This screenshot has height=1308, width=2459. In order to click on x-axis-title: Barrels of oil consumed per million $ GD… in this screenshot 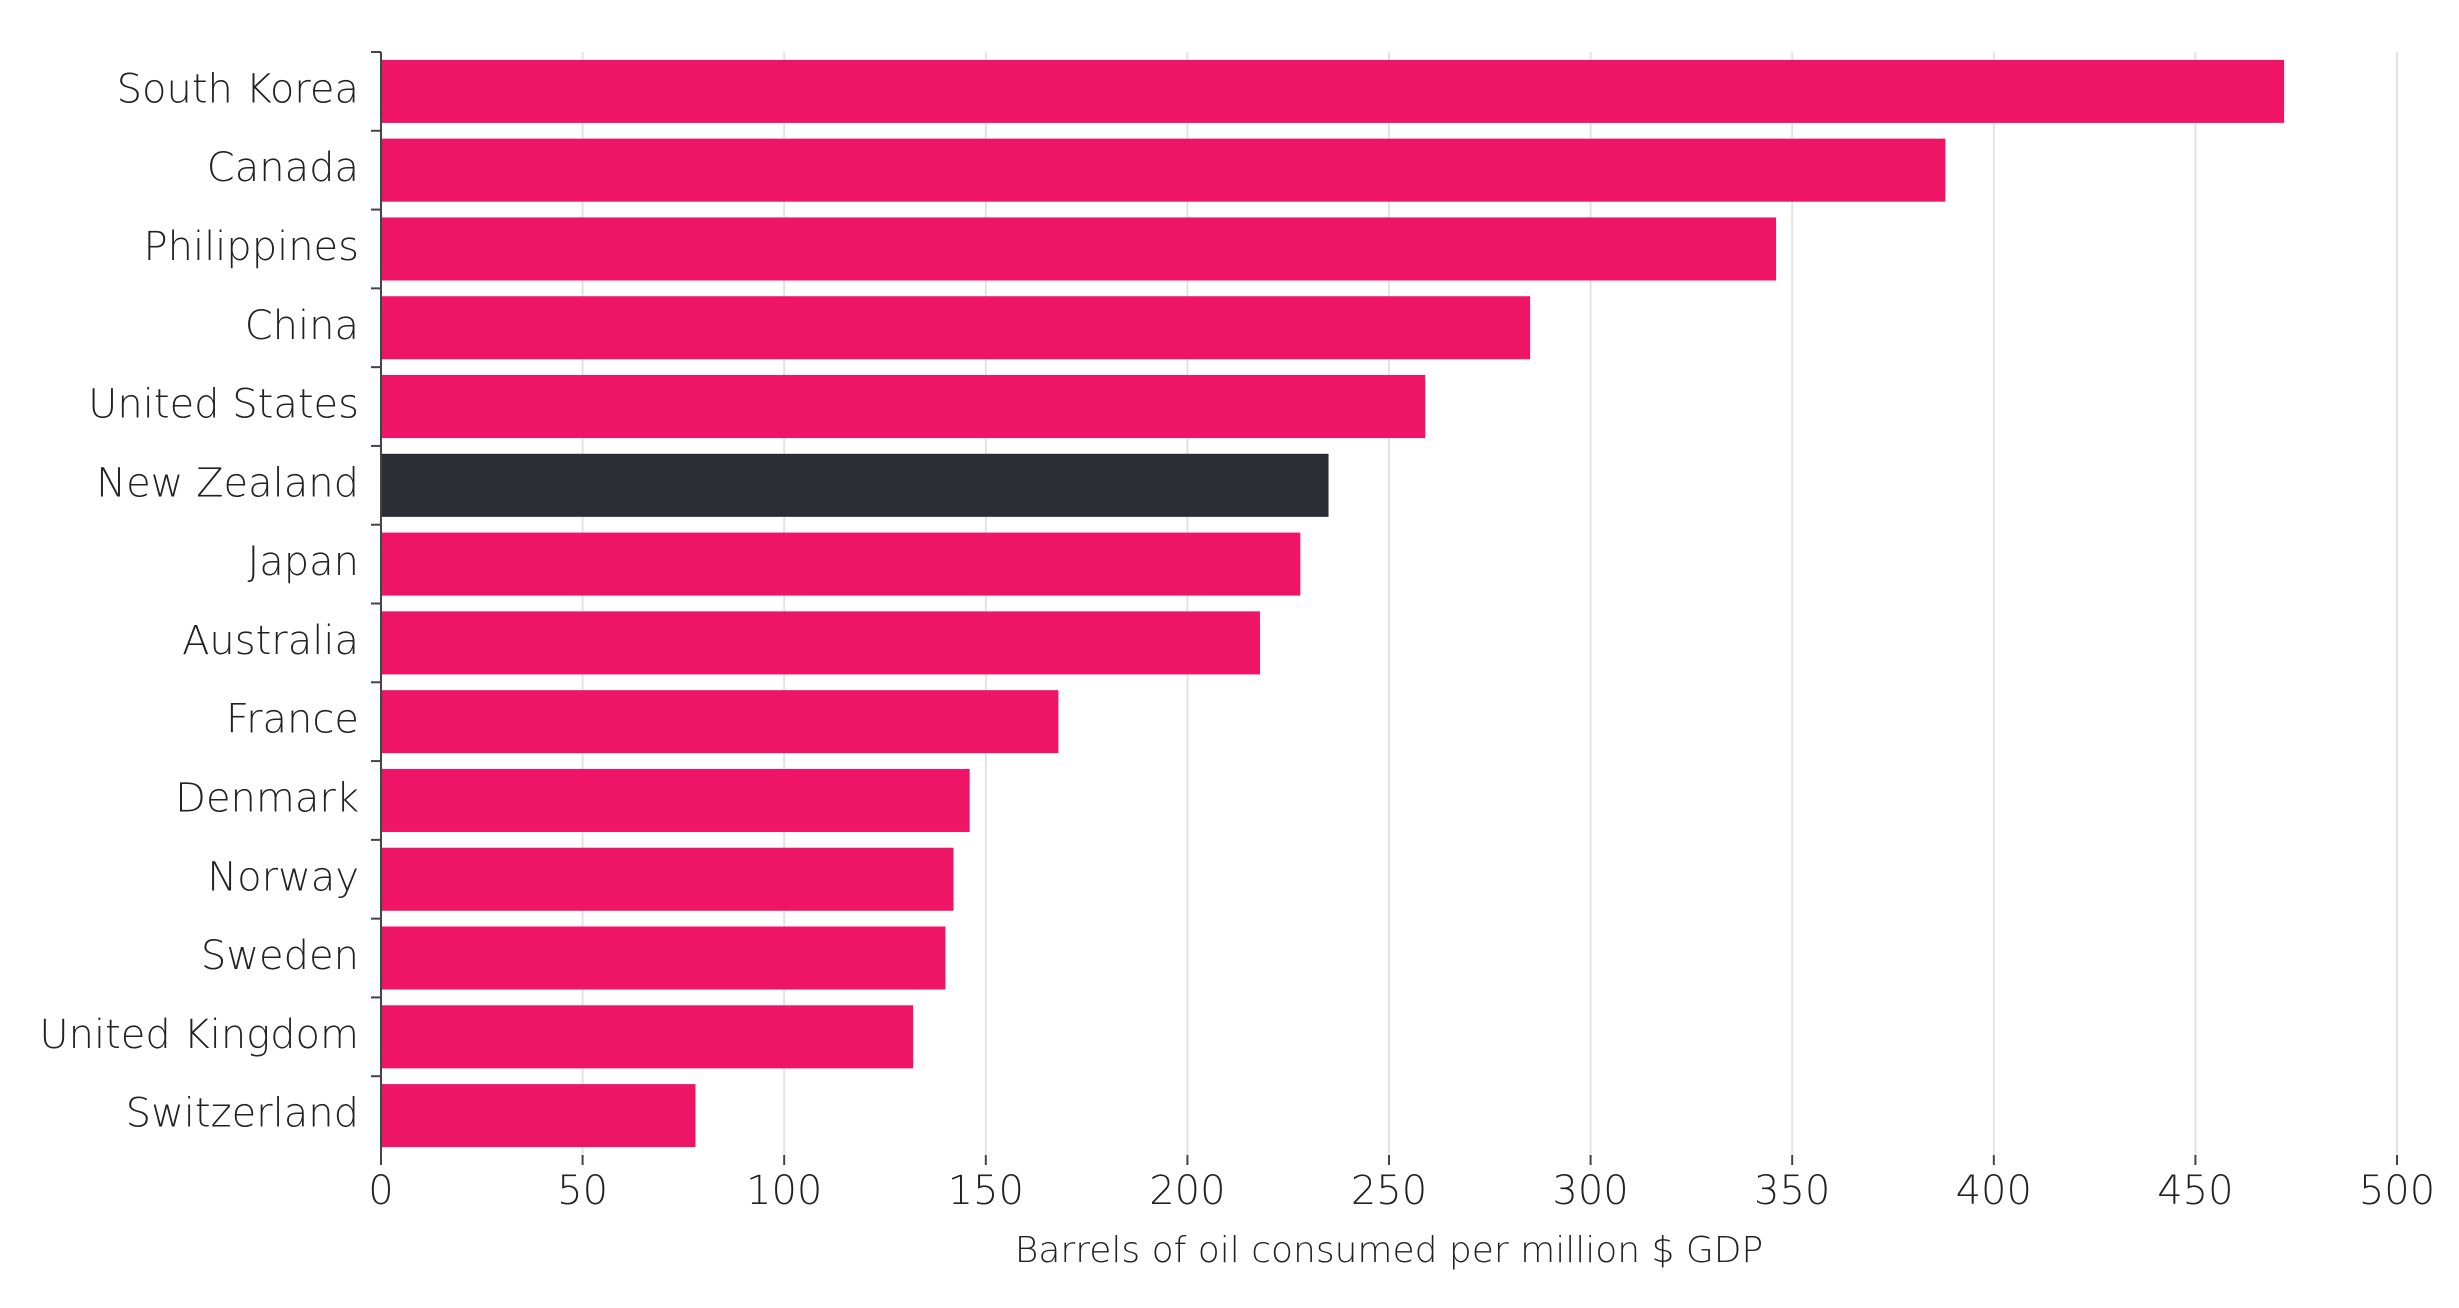, I will do `click(1389, 1250)`.